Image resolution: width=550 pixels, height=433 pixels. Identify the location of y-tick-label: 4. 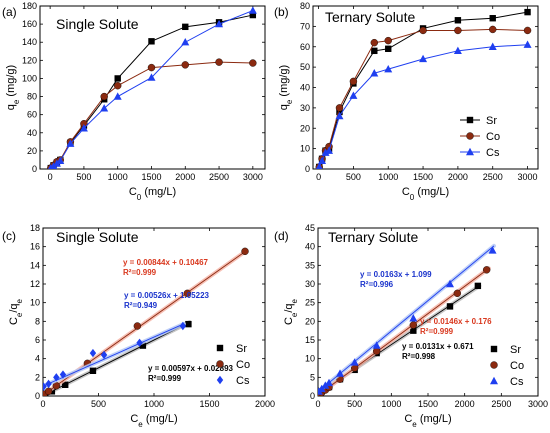
(37, 359).